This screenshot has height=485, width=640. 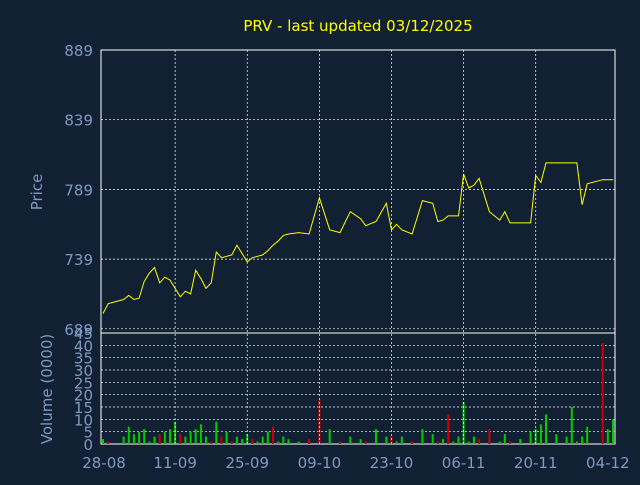 I want to click on date-tick-label: 20-11, so click(x=536, y=463).